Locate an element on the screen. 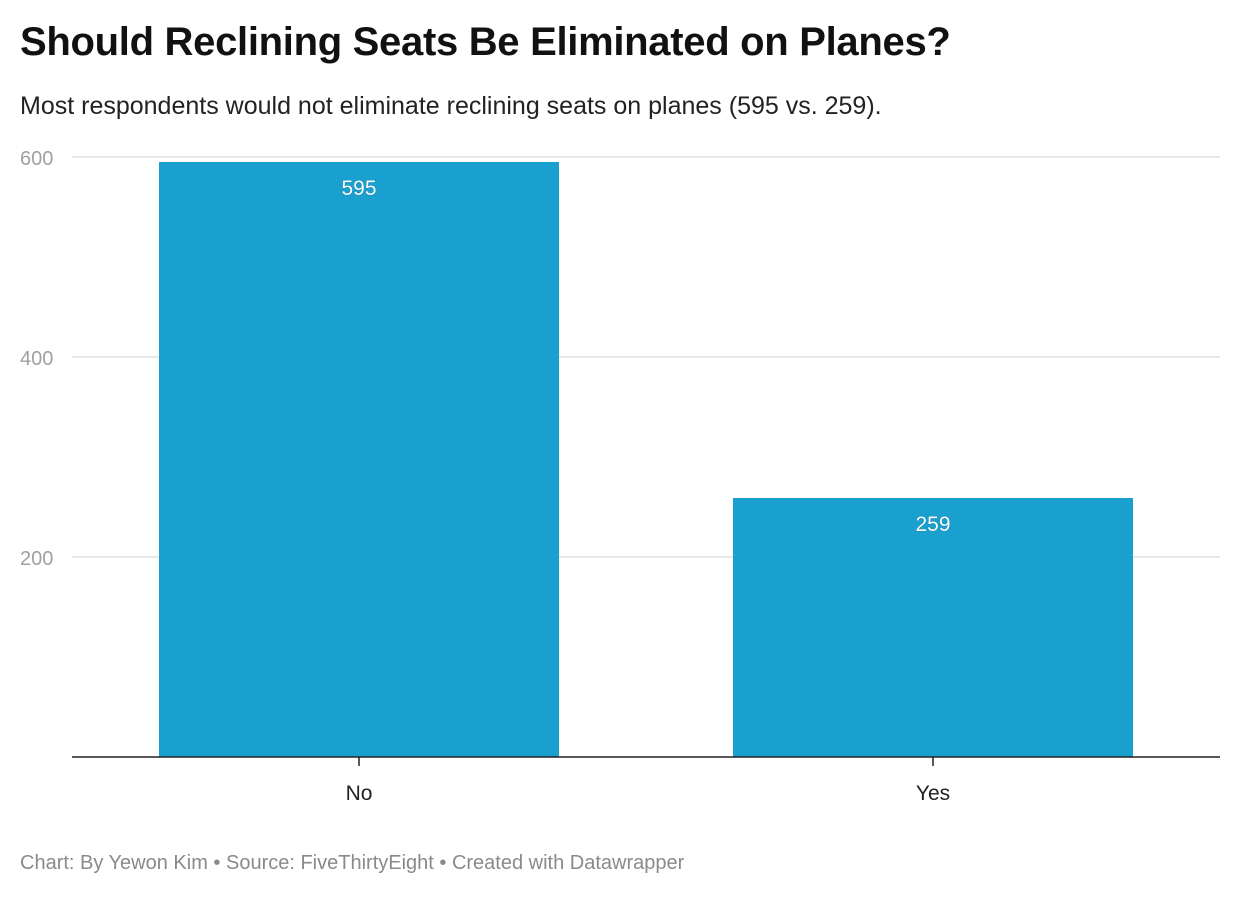  y-tick-label: 400 is located at coordinates (36, 359).